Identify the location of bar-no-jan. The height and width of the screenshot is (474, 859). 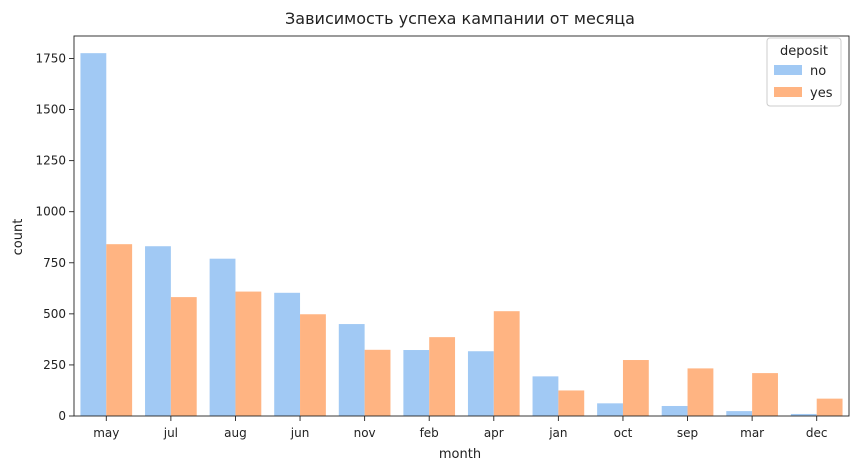
(545, 396).